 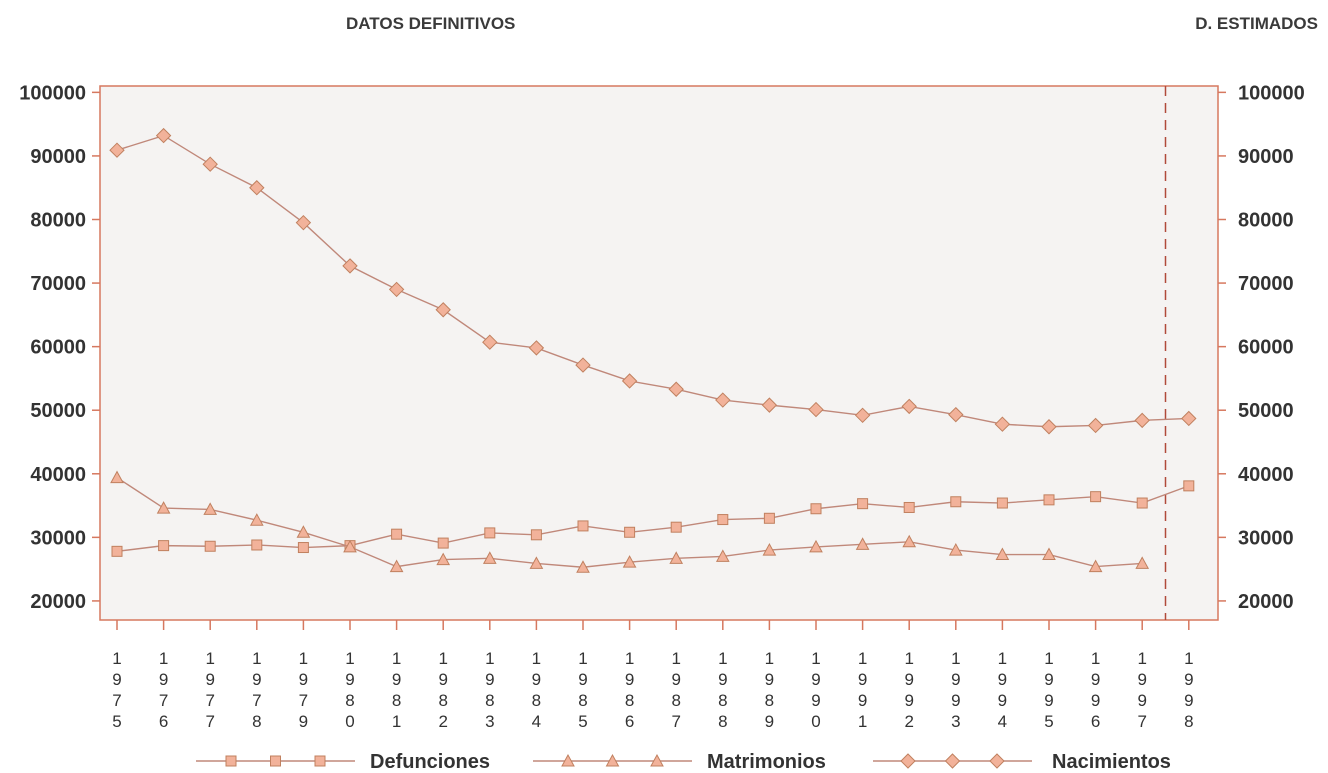 What do you see at coordinates (58, 602) in the screenshot?
I see `y-tick-label-left: 20000` at bounding box center [58, 602].